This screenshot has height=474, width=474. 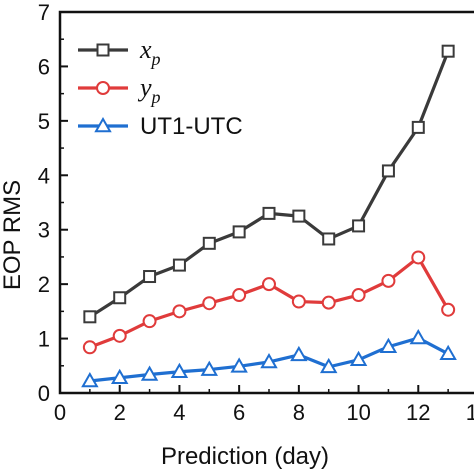 I want to click on x-tick-label: 12, so click(x=418, y=412).